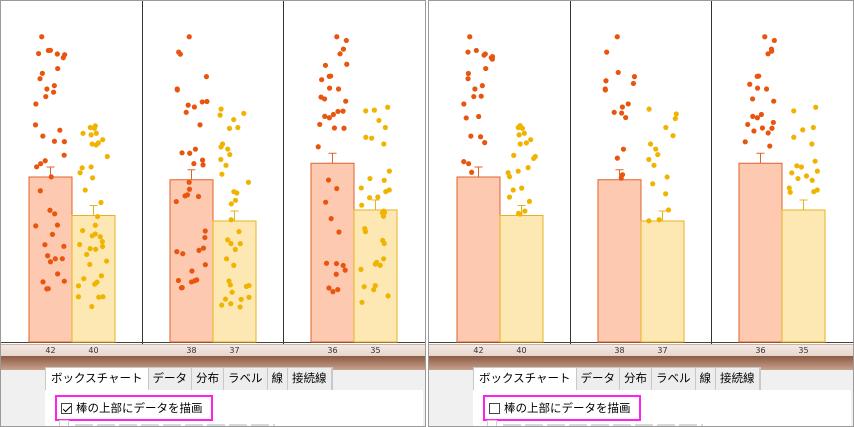 Image resolution: width=854 pixels, height=427 pixels. I want to click on faded-checkbox, so click(492, 423).